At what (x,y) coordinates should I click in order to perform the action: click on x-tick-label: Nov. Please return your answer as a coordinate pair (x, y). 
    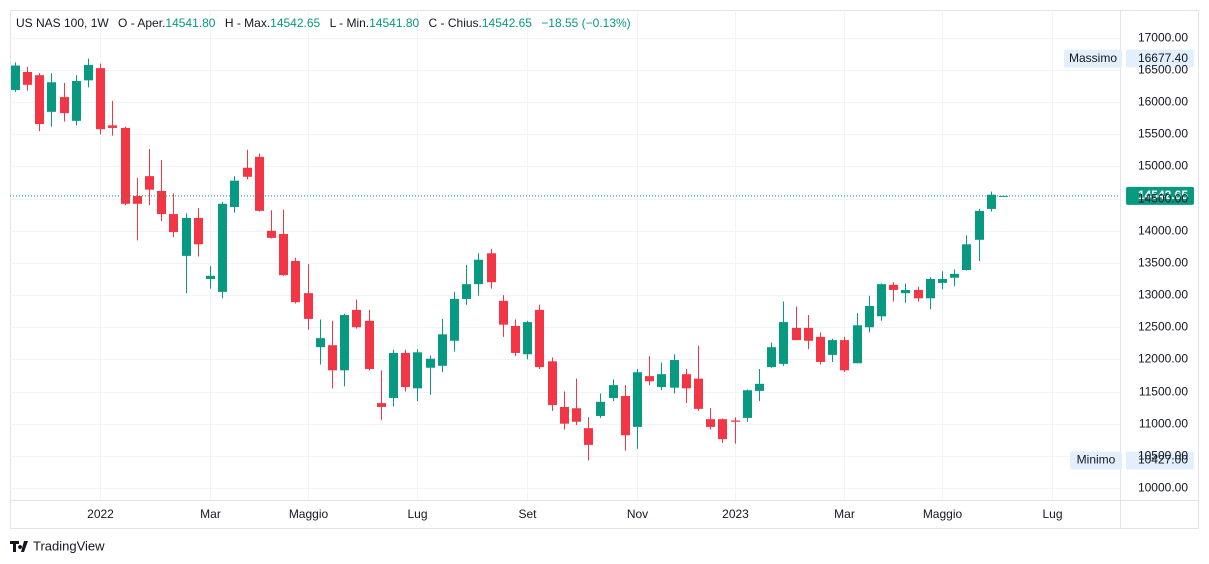
    Looking at the image, I should click on (637, 514).